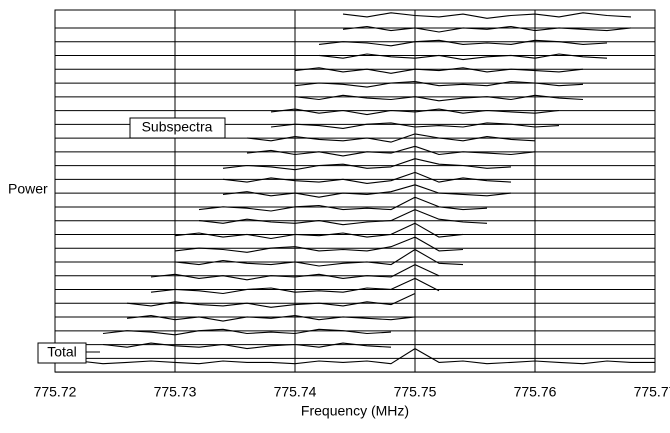  I want to click on x-tick-label: 775.76, so click(535, 392).